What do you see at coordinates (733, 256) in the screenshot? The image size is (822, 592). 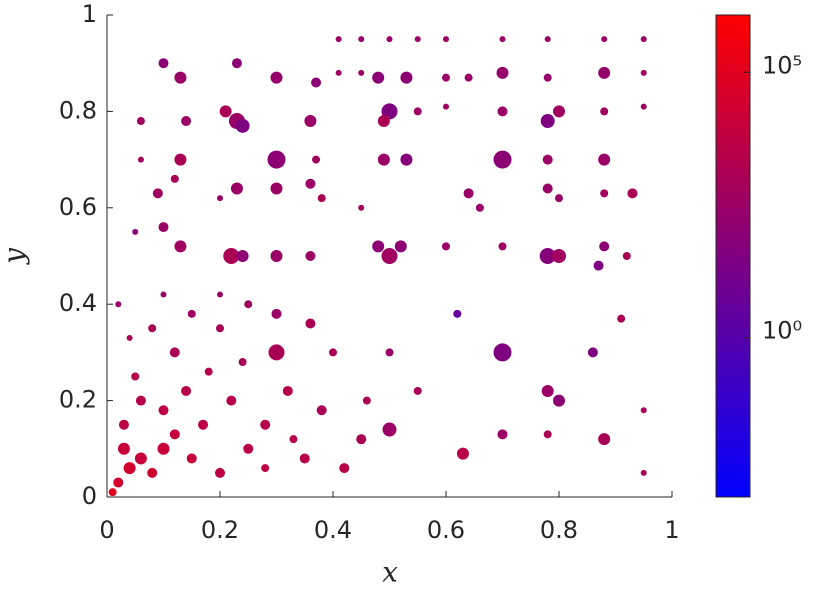 I see `colorbar` at bounding box center [733, 256].